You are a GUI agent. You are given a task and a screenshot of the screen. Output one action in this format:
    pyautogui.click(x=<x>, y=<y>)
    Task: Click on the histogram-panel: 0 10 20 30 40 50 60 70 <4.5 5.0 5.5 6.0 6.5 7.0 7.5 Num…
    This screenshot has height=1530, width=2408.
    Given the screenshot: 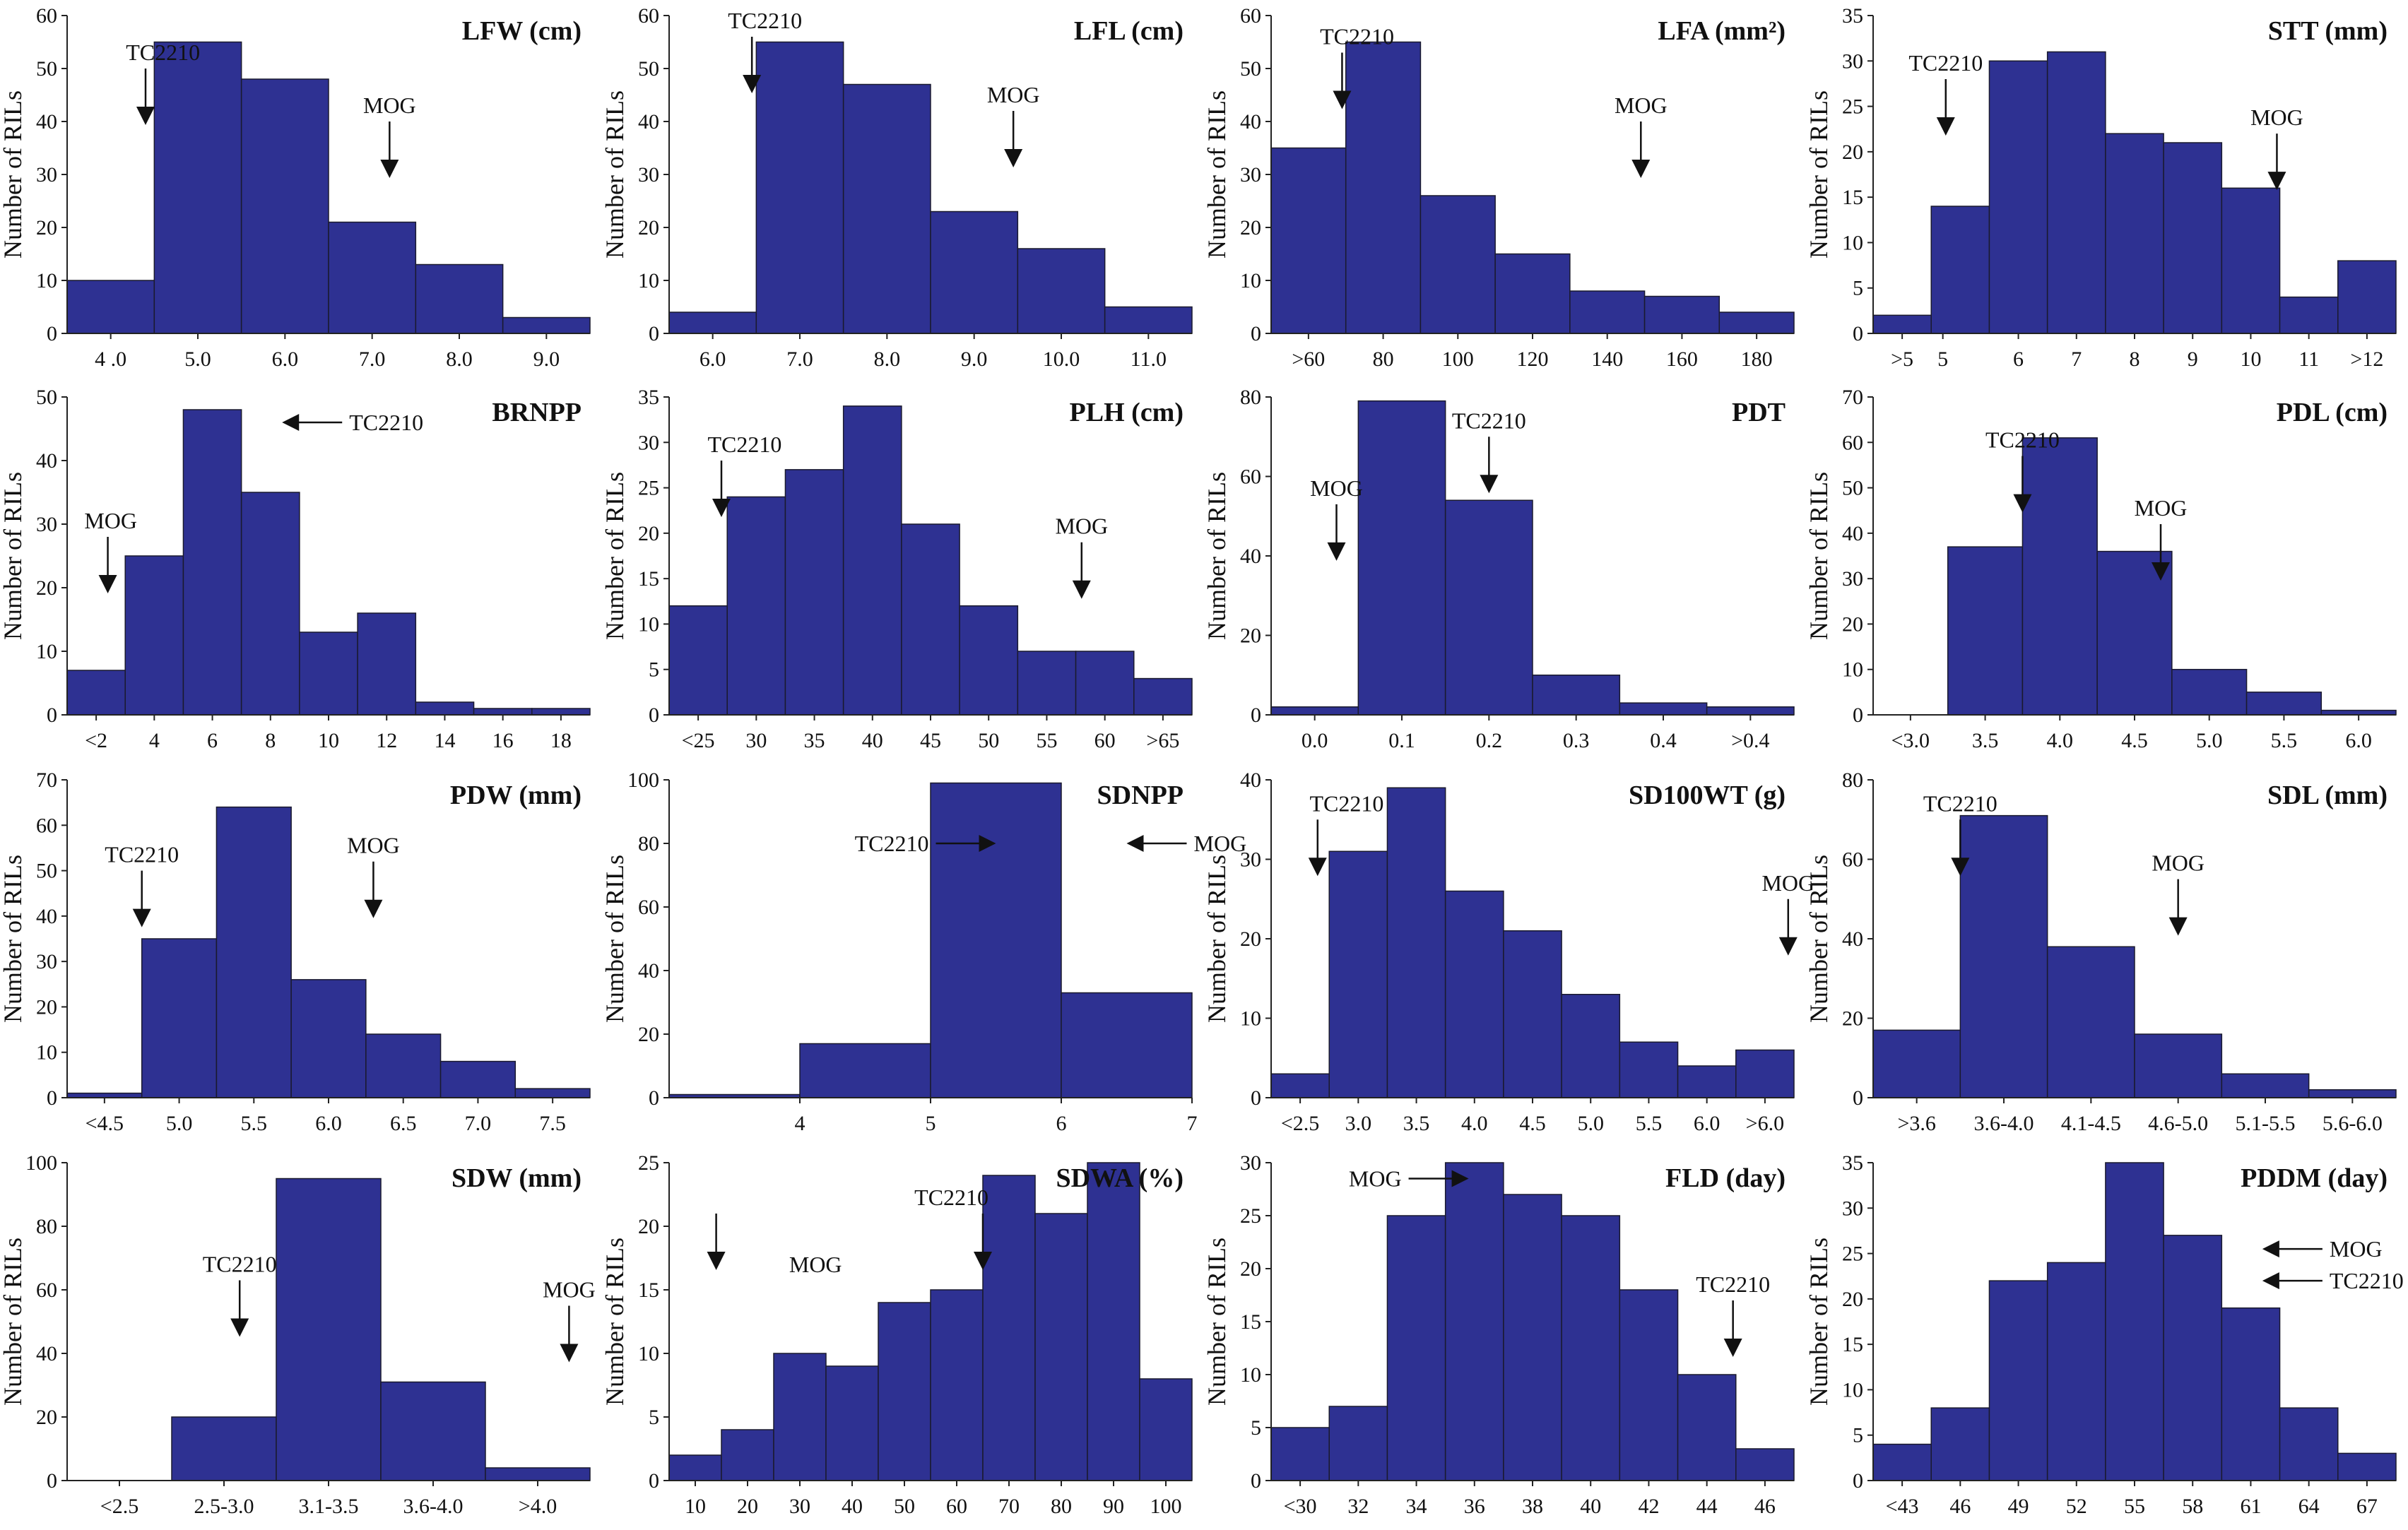 What is the action you would take?
    pyautogui.click(x=301, y=956)
    